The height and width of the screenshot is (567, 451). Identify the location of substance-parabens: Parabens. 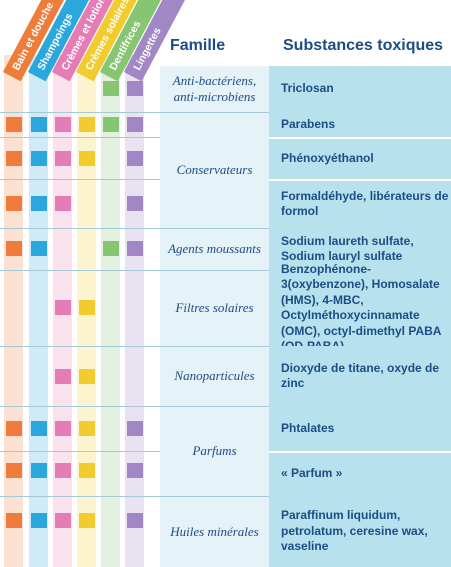
(360, 125).